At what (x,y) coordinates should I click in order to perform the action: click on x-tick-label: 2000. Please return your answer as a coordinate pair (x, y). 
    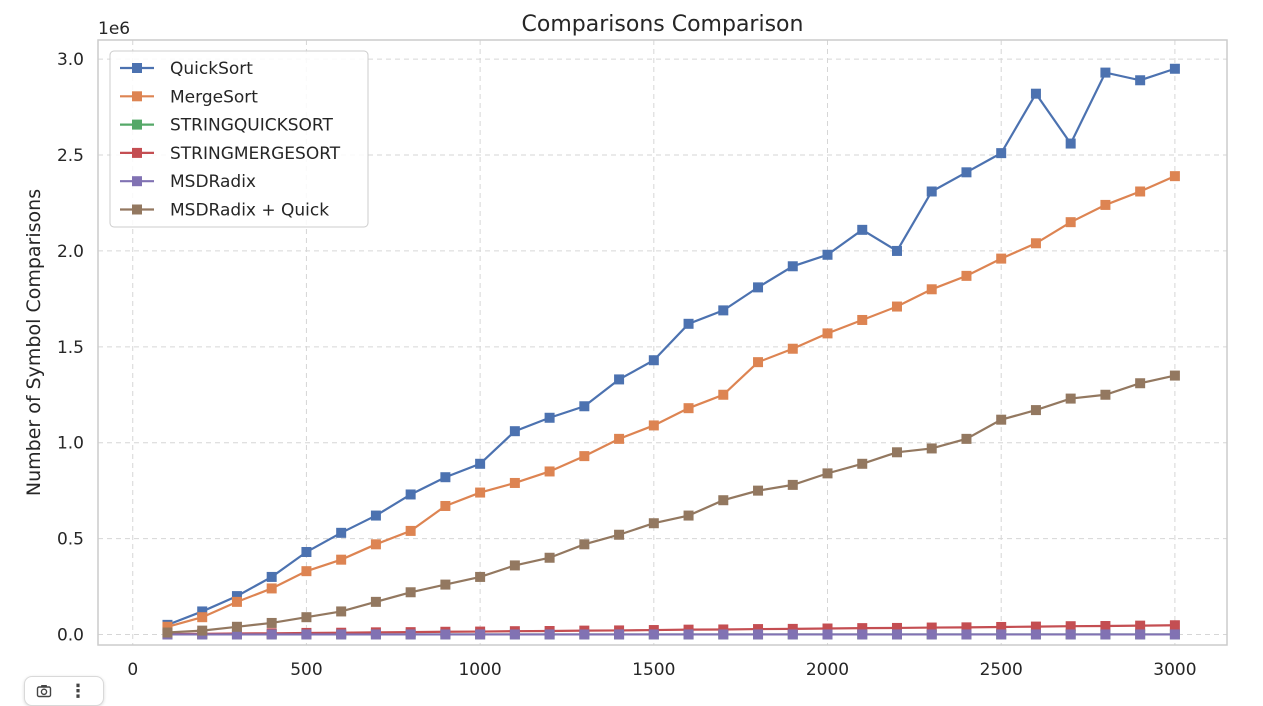
    Looking at the image, I should click on (827, 670).